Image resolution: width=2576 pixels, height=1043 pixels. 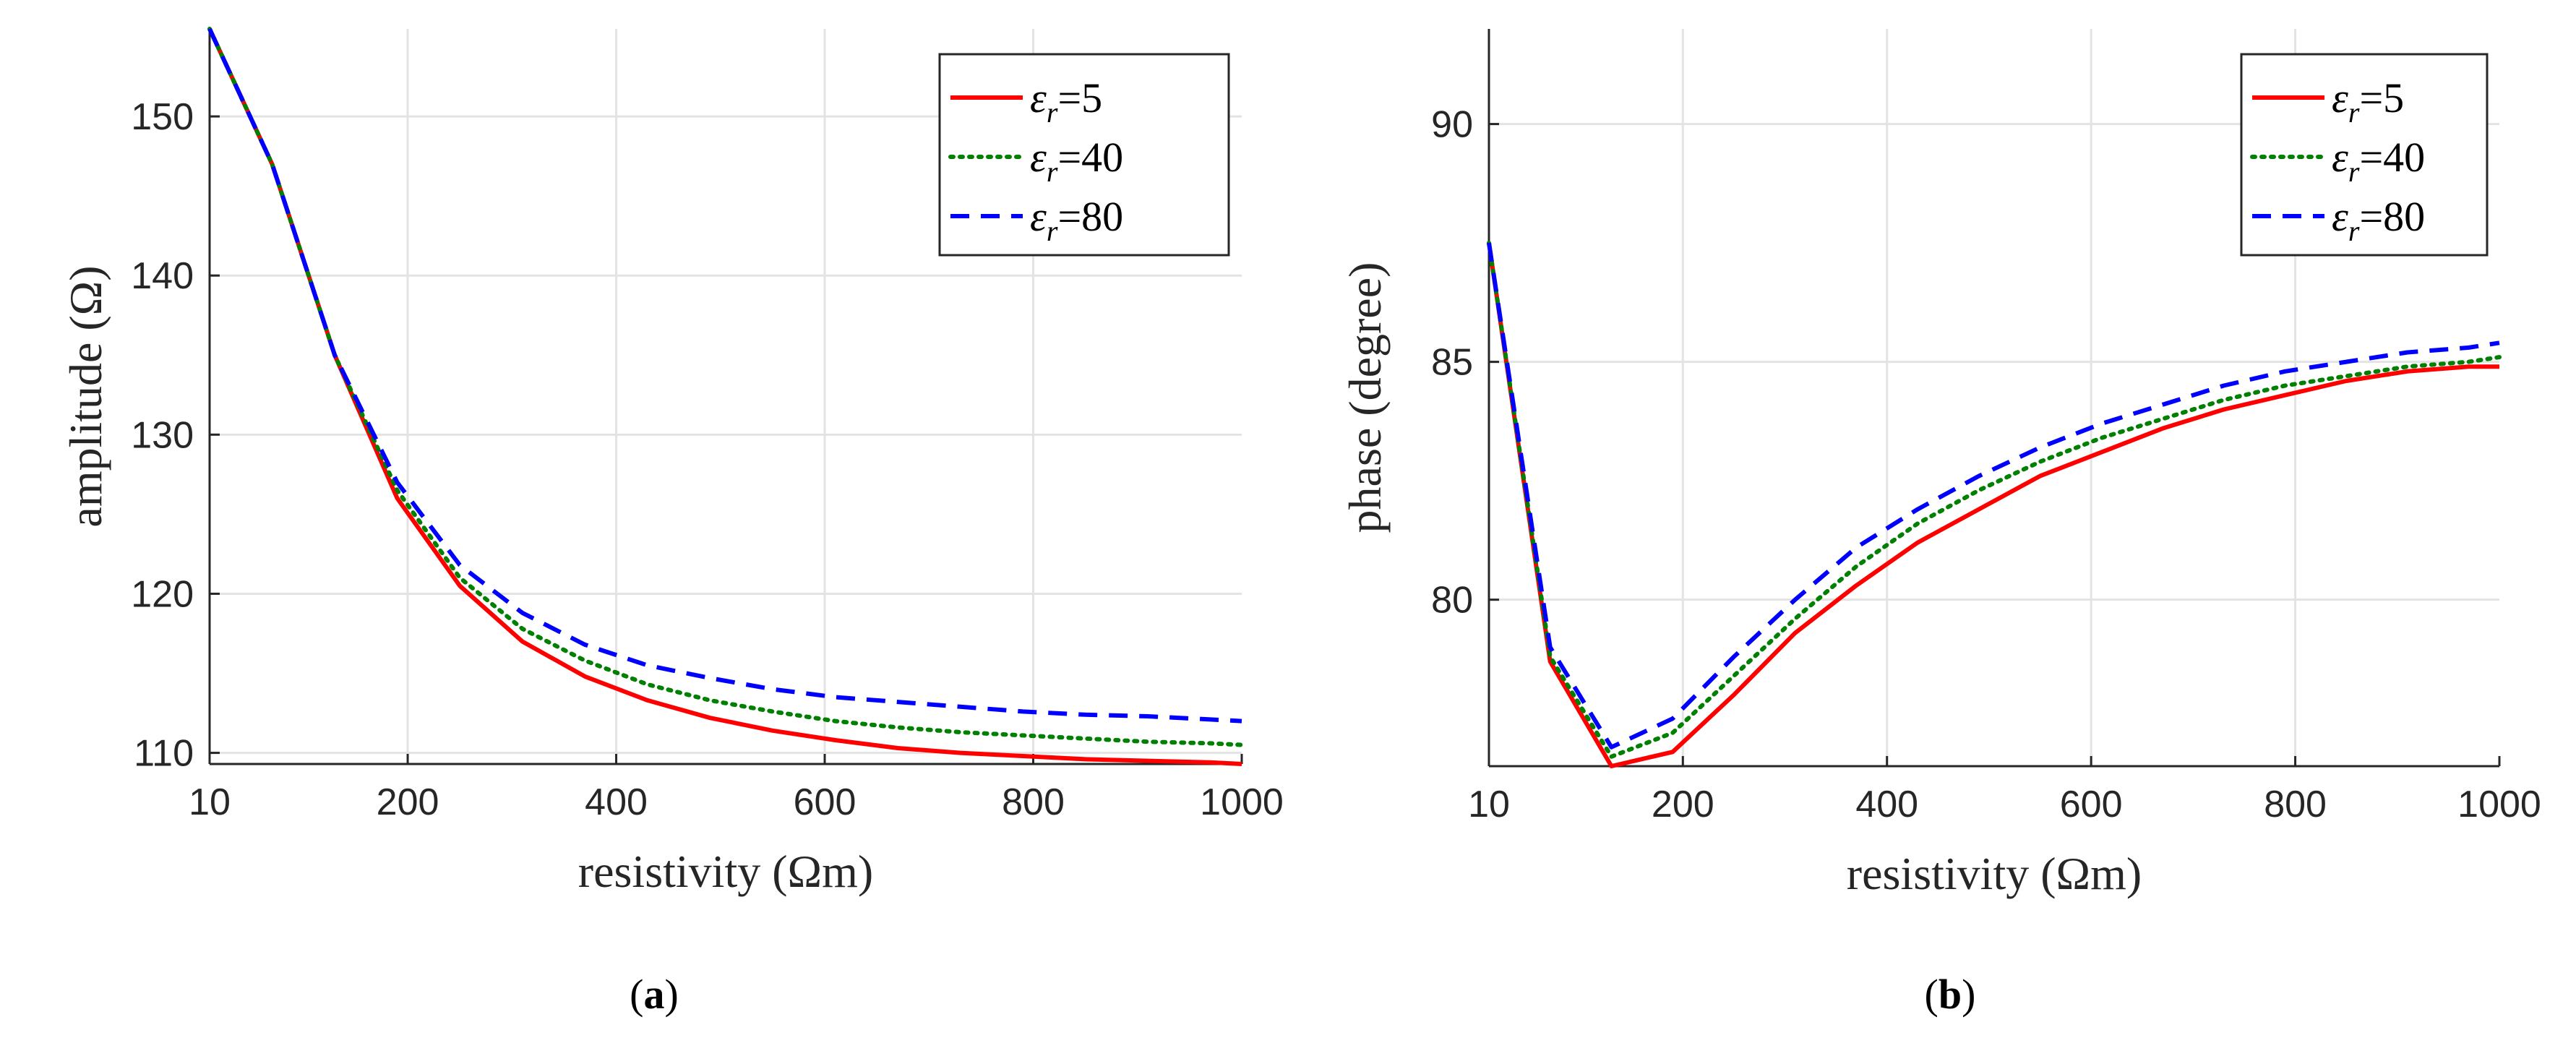 What do you see at coordinates (163, 435) in the screenshot?
I see `y-tick-label: 130` at bounding box center [163, 435].